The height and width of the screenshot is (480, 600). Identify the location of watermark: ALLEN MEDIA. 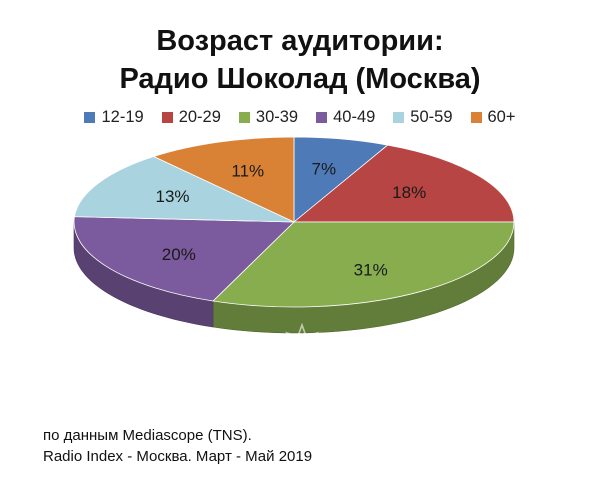
(302, 354).